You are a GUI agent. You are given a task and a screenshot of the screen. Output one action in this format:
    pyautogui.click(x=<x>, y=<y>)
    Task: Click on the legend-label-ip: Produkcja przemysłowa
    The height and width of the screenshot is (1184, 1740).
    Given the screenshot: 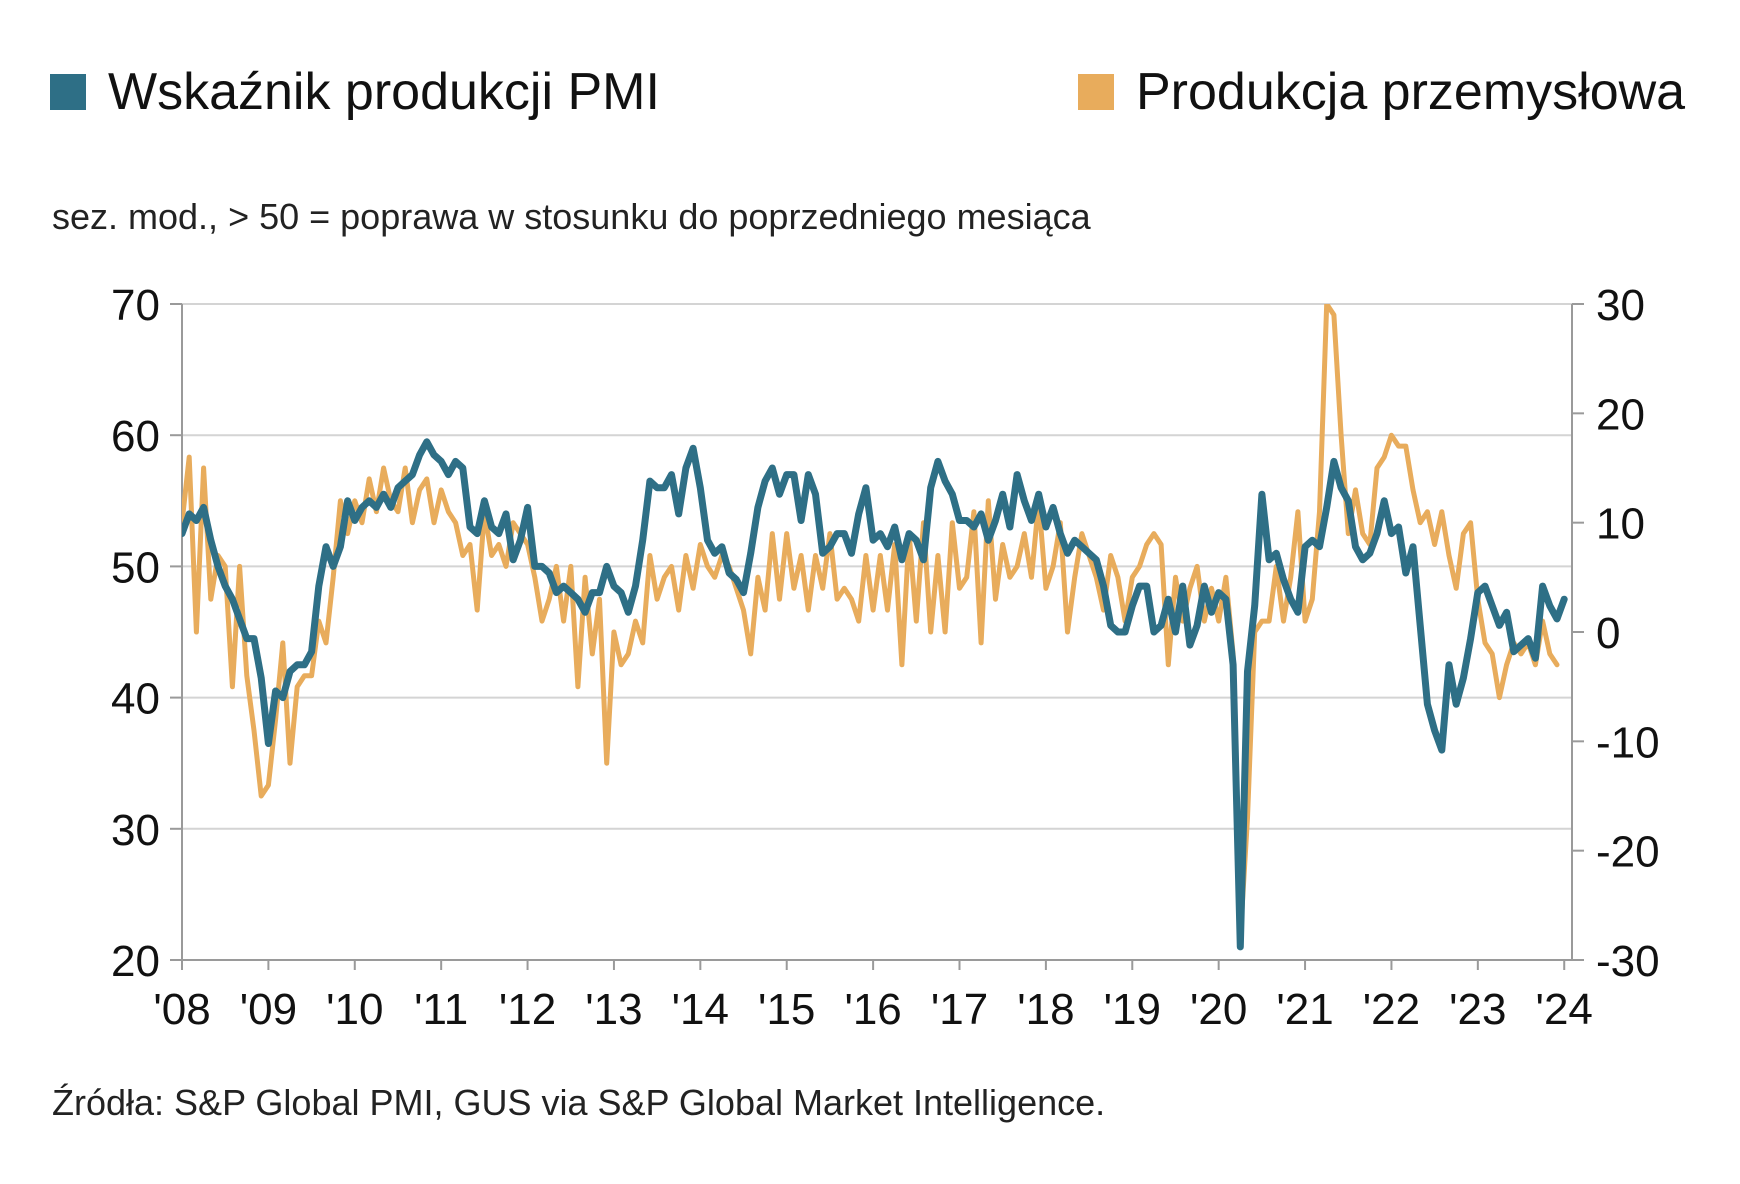 What is the action you would take?
    pyautogui.click(x=1411, y=92)
    